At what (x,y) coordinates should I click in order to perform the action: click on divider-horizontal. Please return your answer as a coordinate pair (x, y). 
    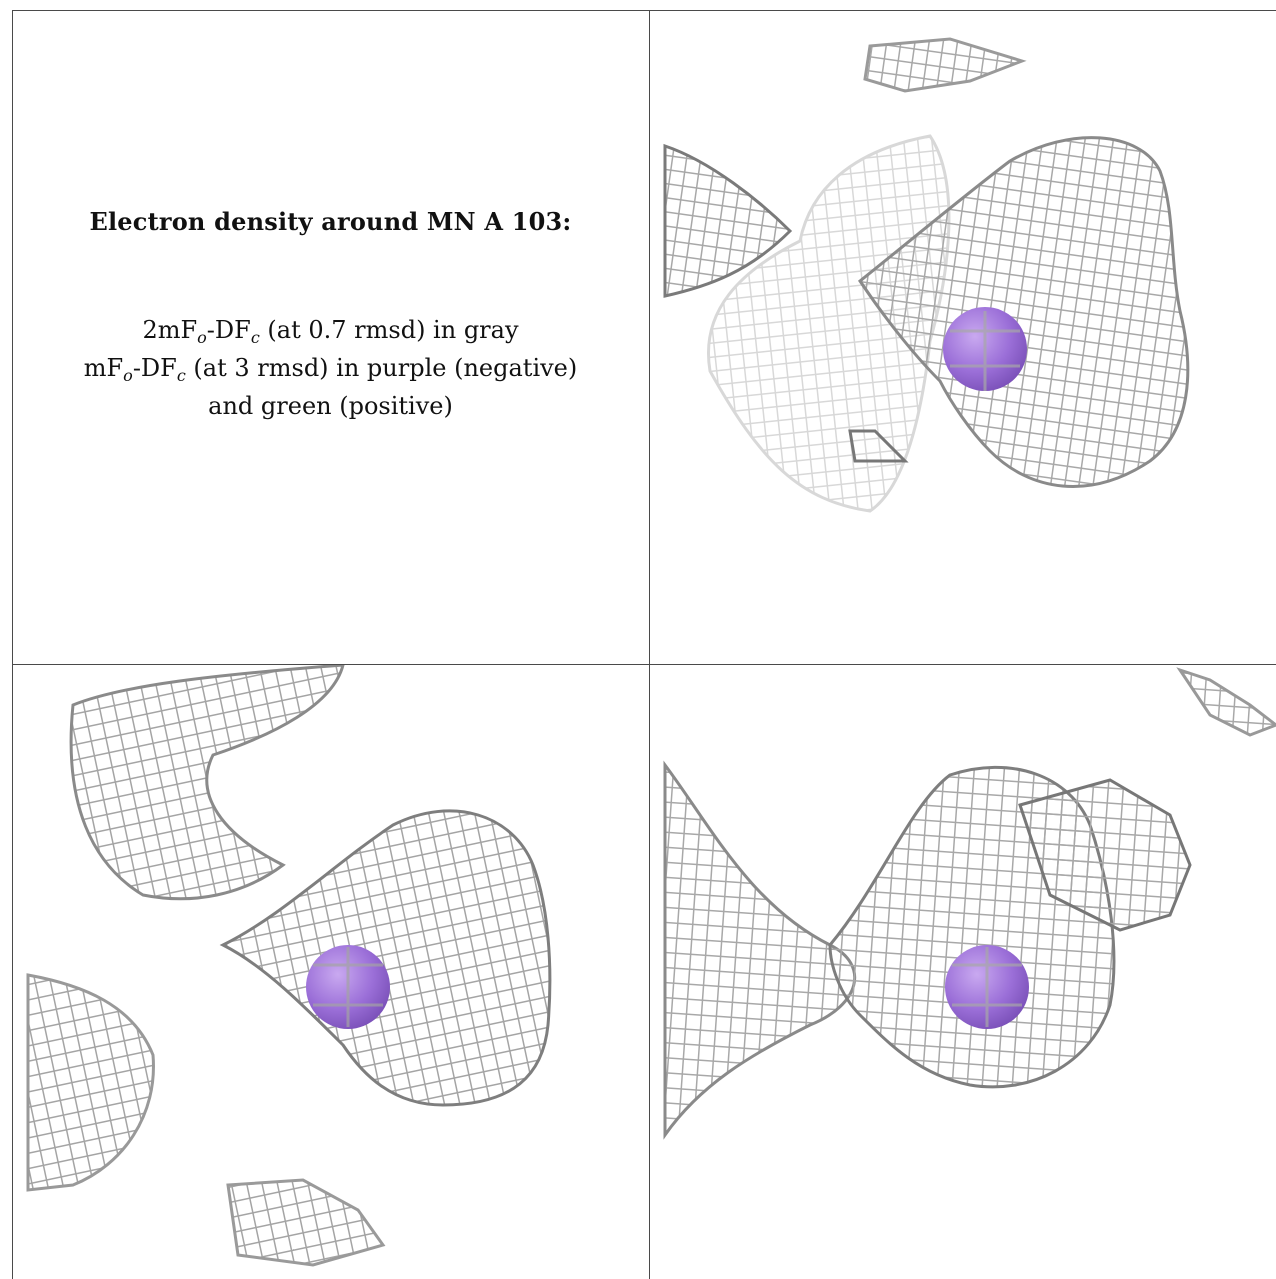
    Looking at the image, I should click on (644, 664).